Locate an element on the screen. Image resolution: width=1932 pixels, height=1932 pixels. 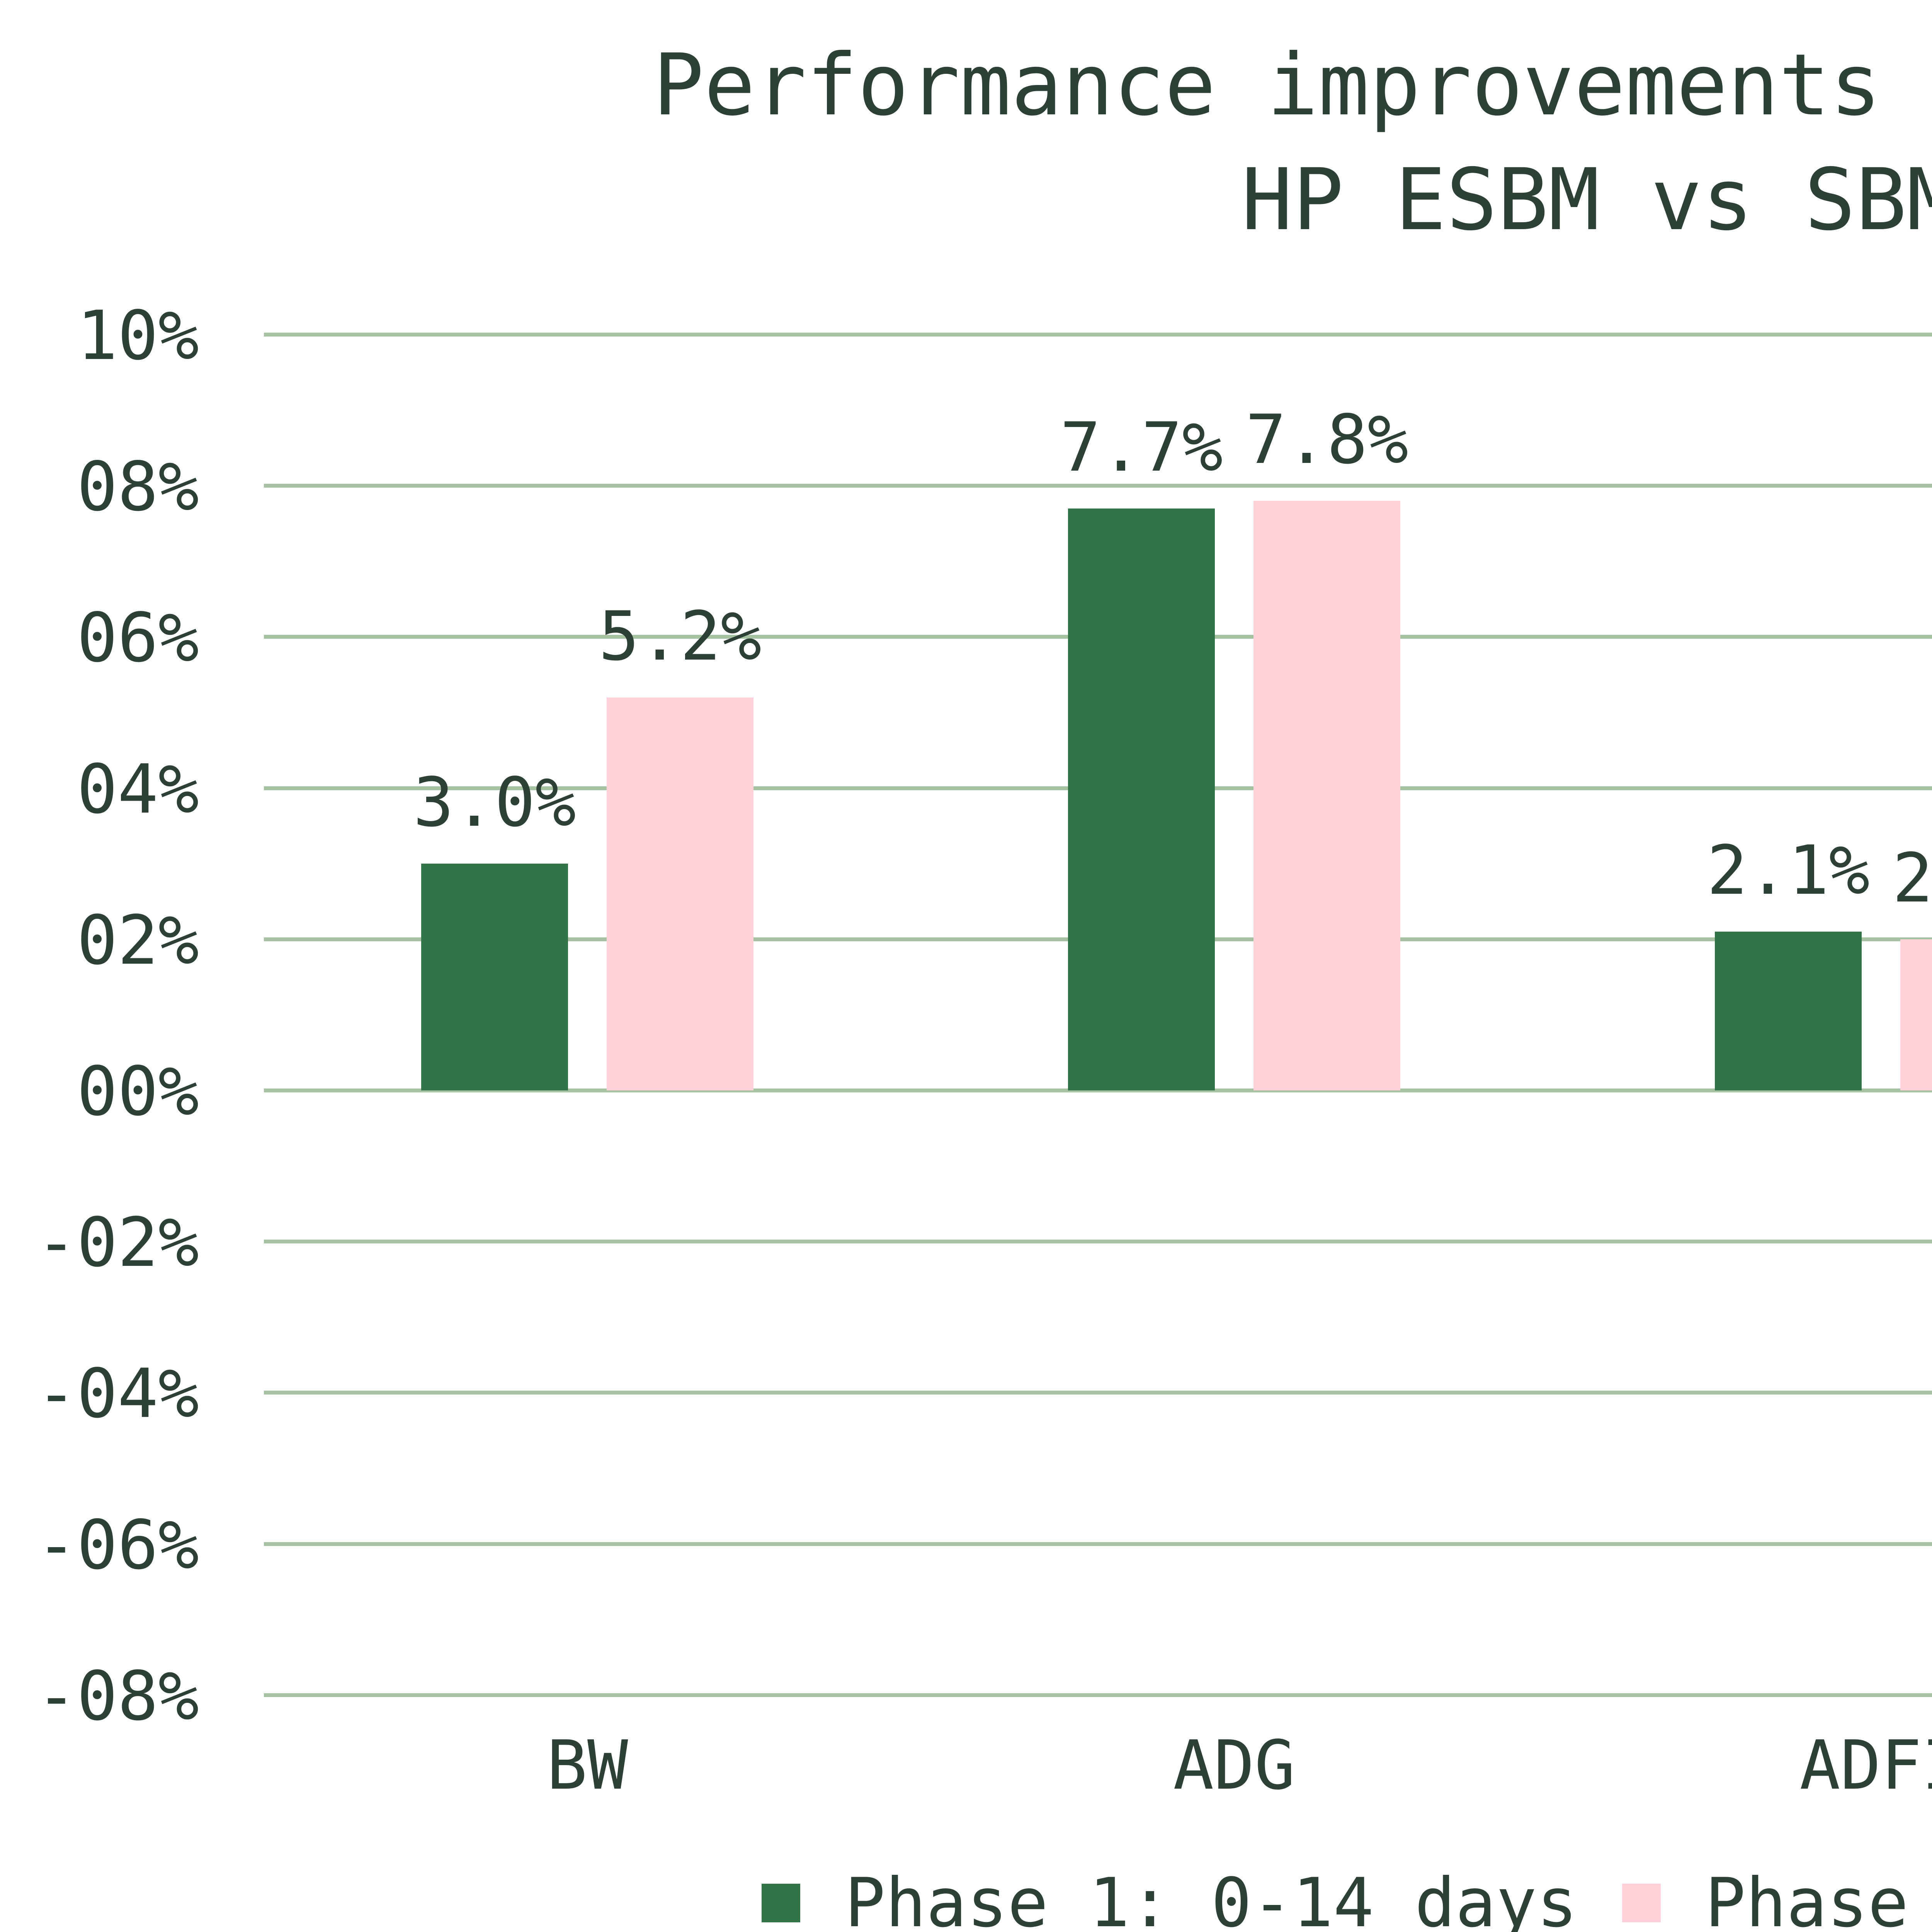
bar-label-phase1-adfi: 2.1% is located at coordinates (1788, 871).